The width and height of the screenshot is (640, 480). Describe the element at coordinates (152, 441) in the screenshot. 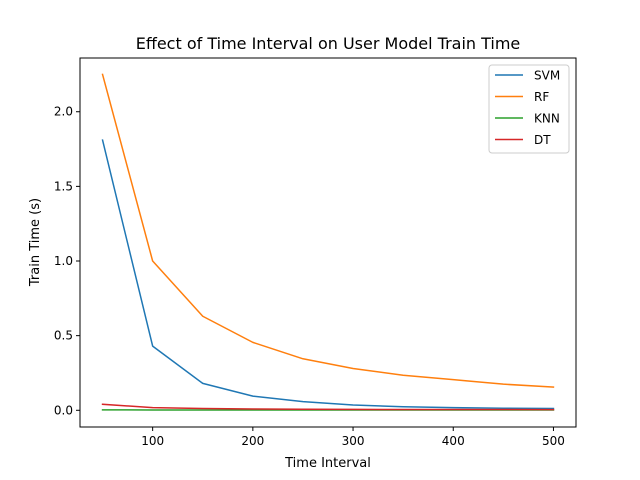

I see `x-tick-label: 100` at that location.